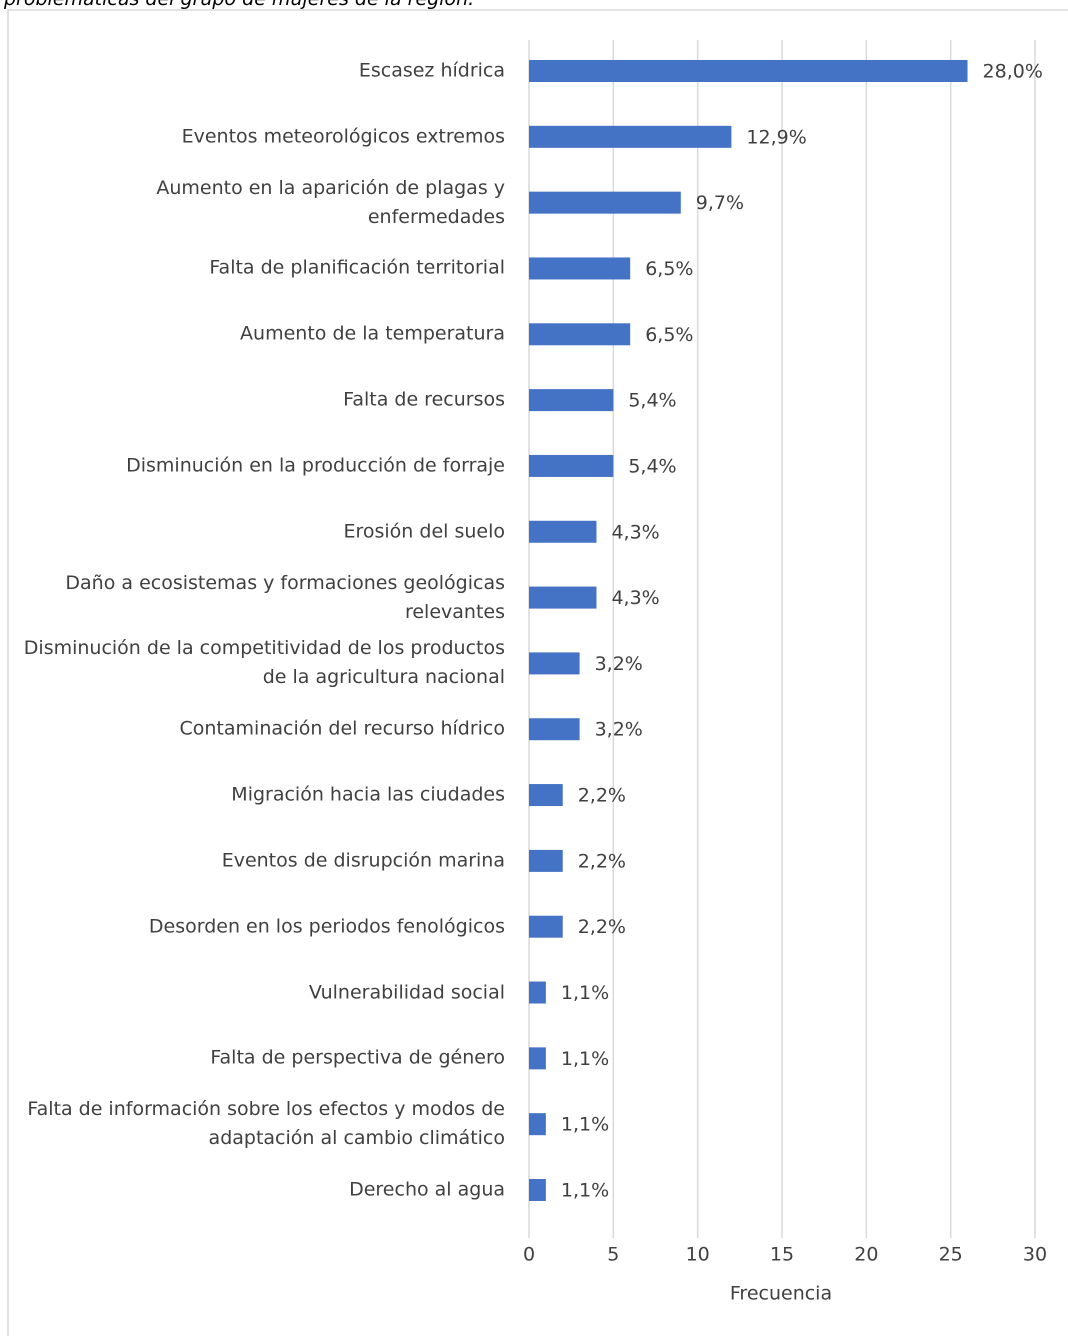  What do you see at coordinates (613, 1255) in the screenshot?
I see `x-tick-label: 5` at bounding box center [613, 1255].